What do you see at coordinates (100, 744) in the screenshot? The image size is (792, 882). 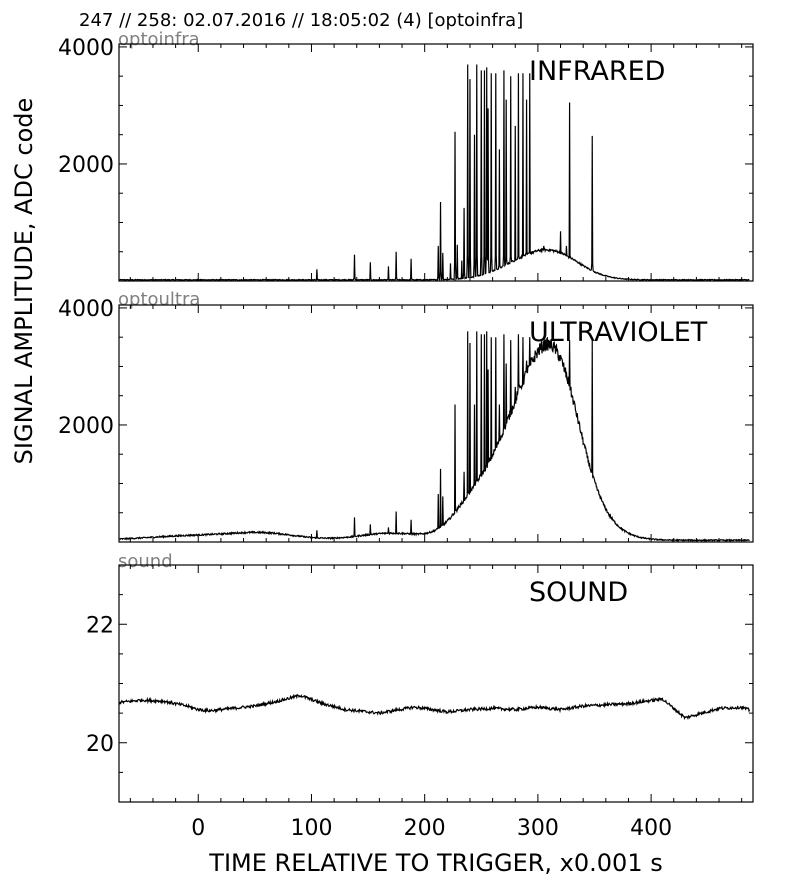 I see `y-tick-label: 20` at bounding box center [100, 744].